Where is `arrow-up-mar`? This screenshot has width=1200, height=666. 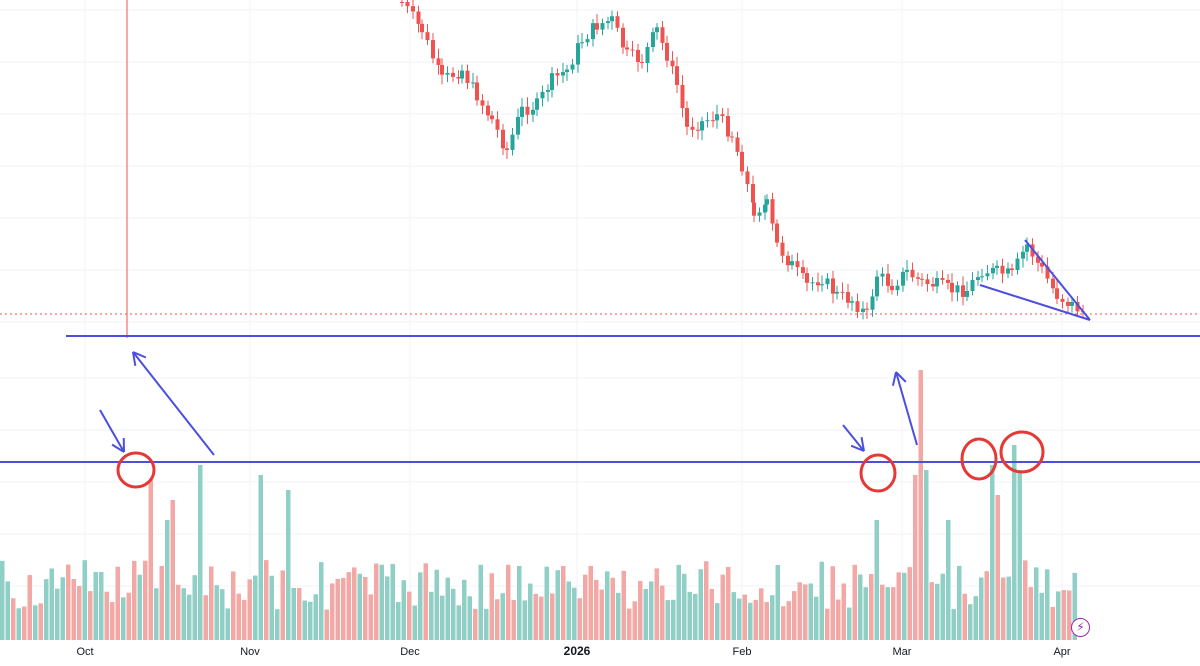
arrow-up-mar is located at coordinates (906, 408).